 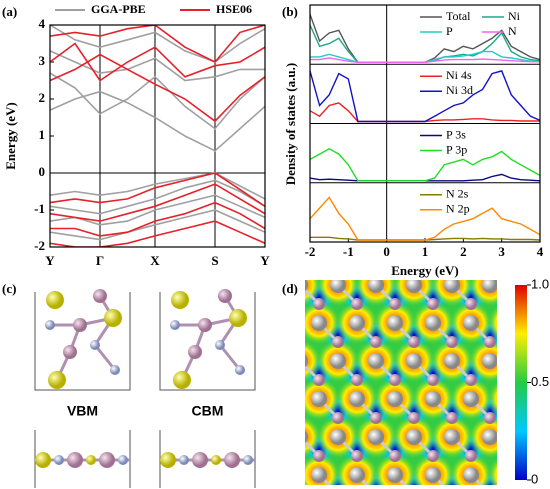 What do you see at coordinates (234, 9) in the screenshot?
I see `legend-label: HSE06` at bounding box center [234, 9].